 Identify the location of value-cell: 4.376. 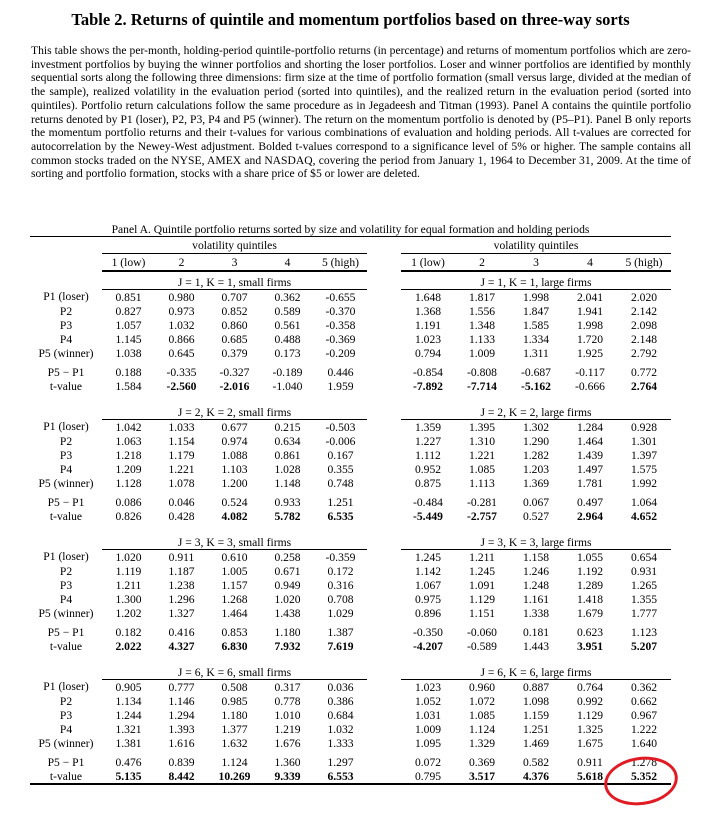
(536, 777).